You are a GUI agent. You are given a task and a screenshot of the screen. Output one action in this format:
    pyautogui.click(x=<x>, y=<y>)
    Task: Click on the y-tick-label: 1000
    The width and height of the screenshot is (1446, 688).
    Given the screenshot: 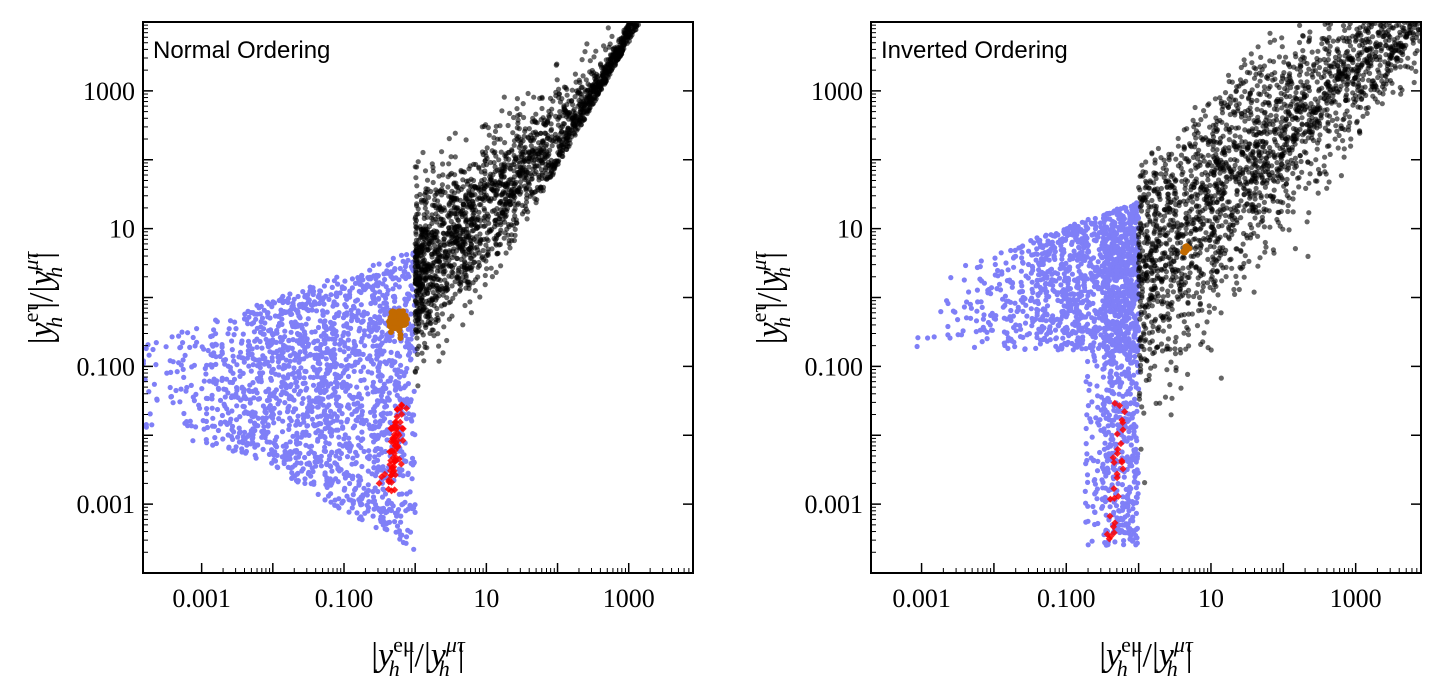 What is the action you would take?
    pyautogui.click(x=109, y=91)
    